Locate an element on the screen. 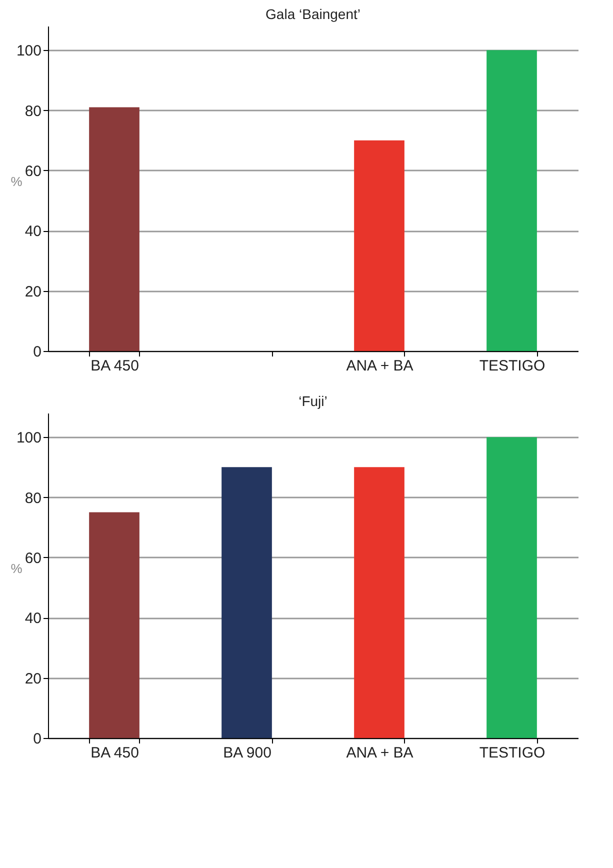 This screenshot has height=868, width=613. chart-title: ‘Fuji’ is located at coordinates (313, 401).